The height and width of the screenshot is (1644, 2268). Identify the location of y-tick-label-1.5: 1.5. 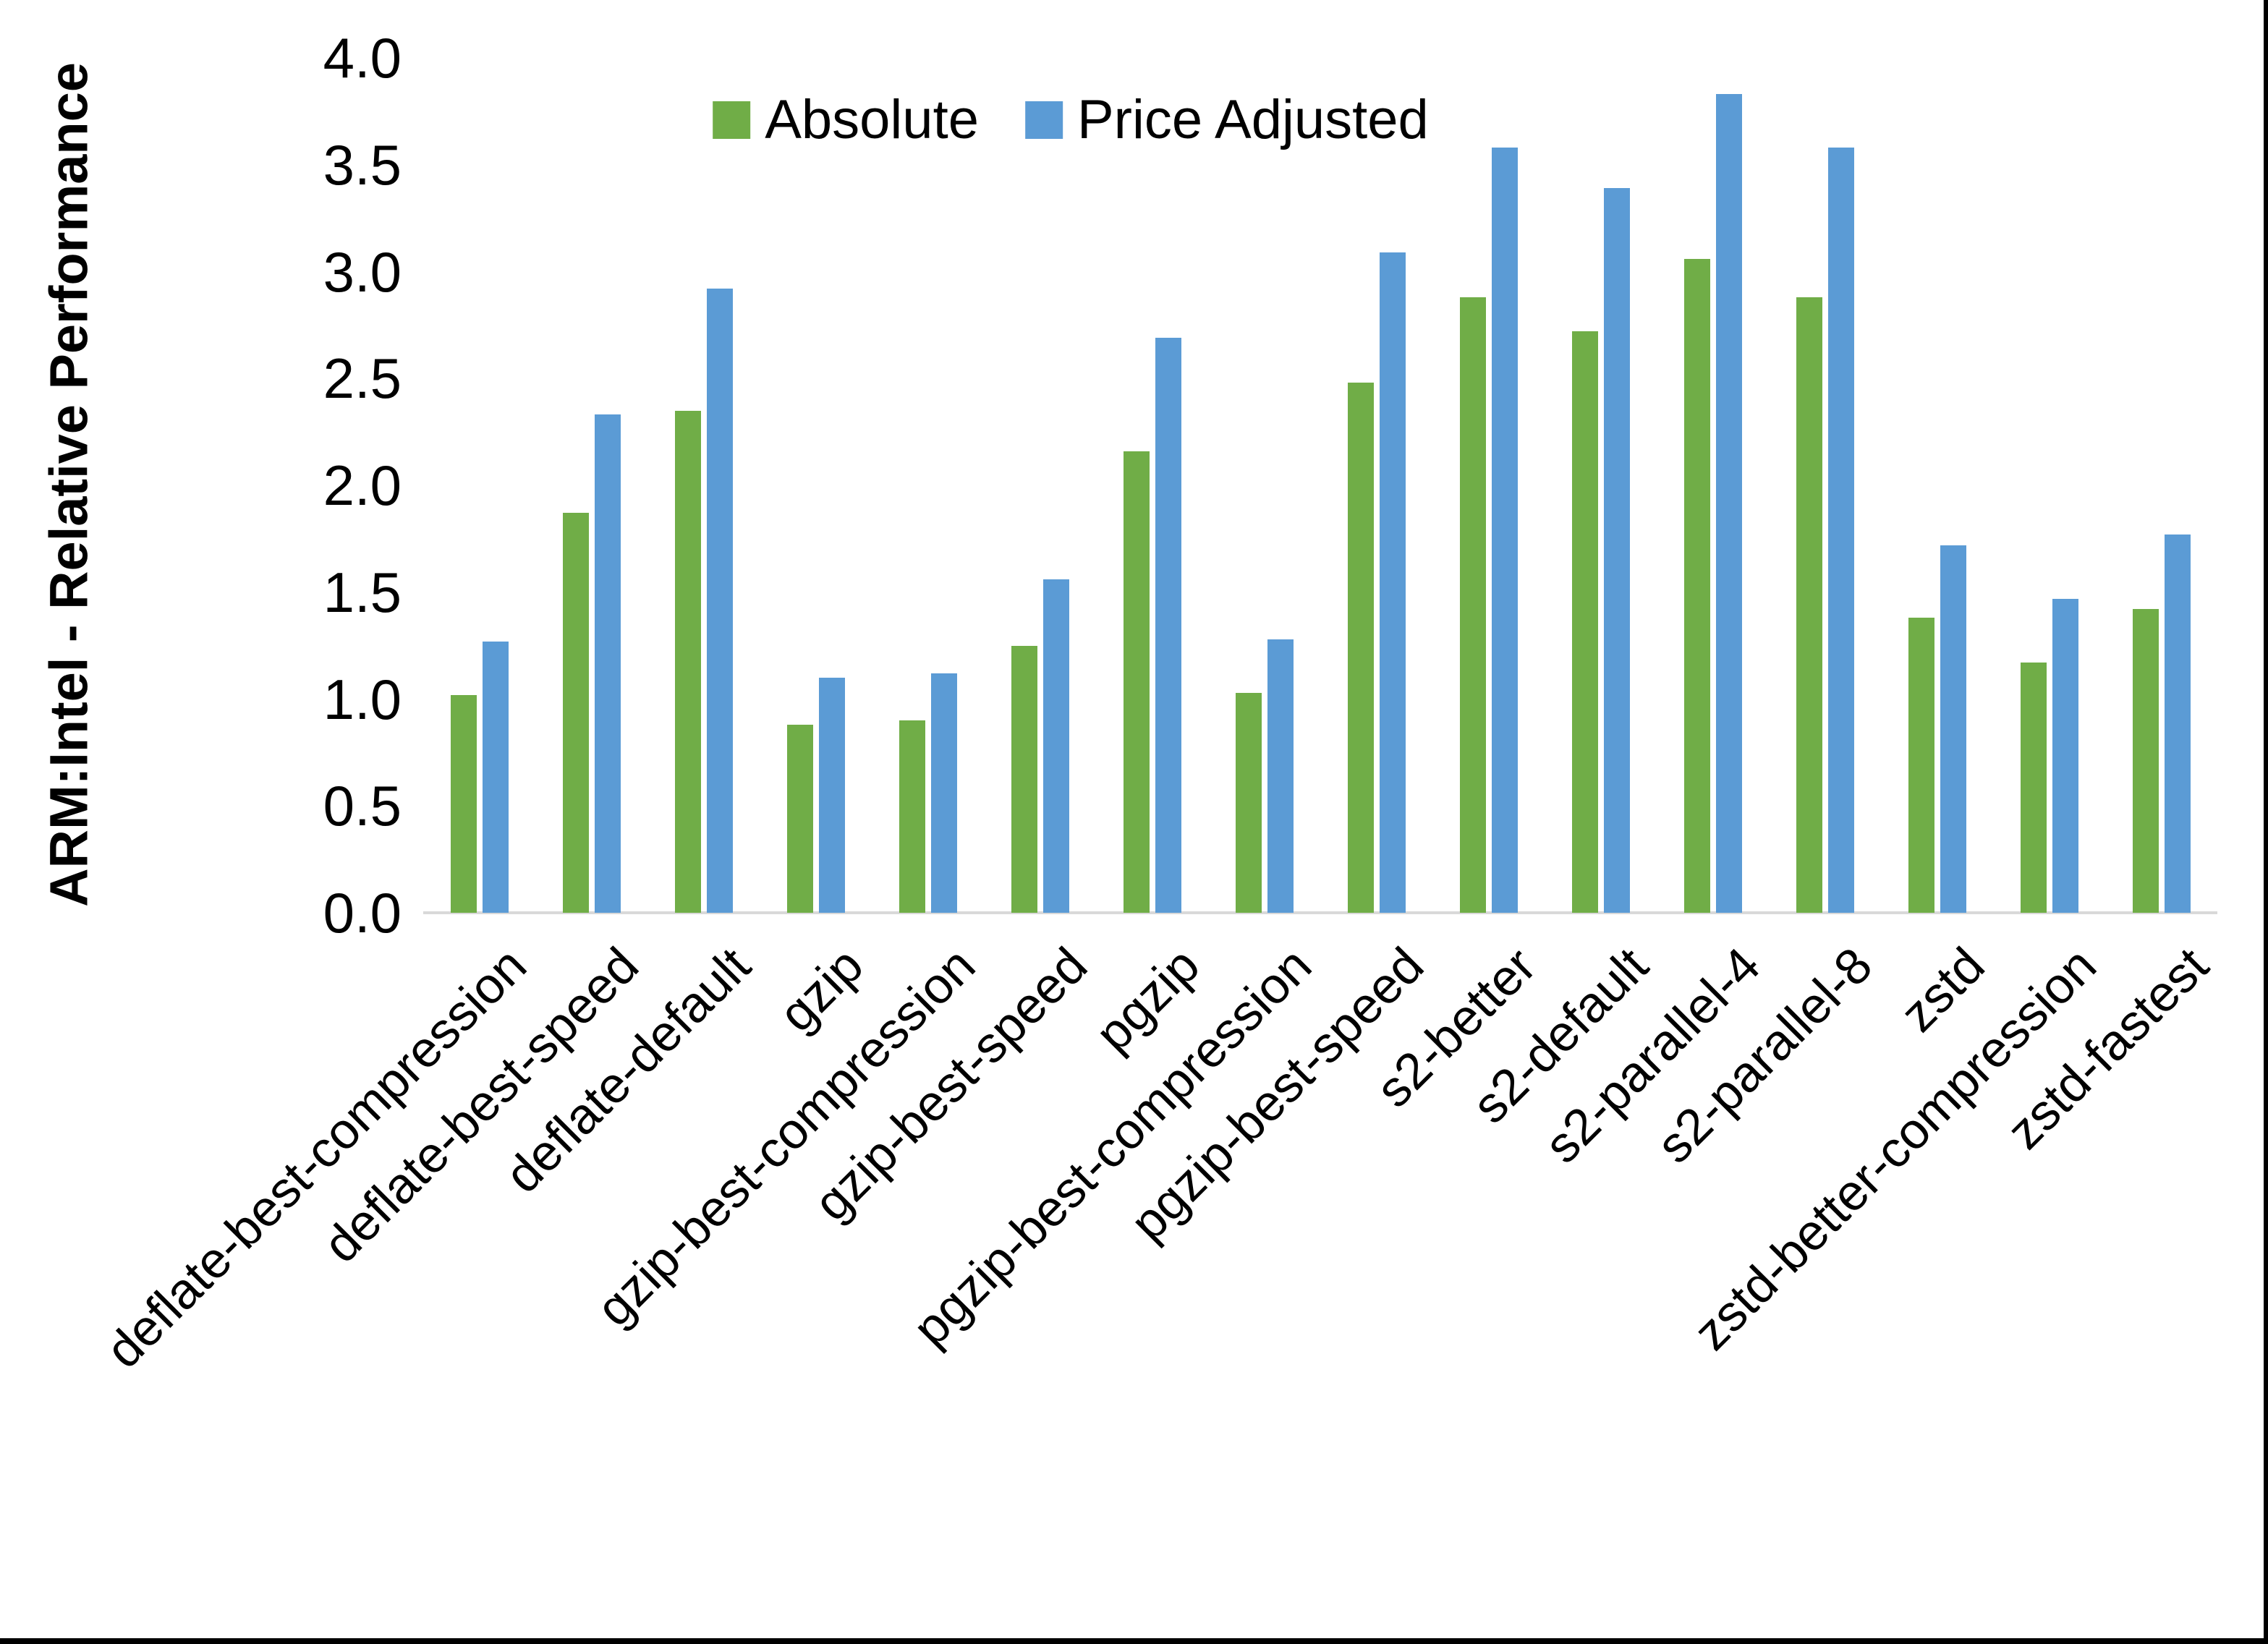
(362, 592).